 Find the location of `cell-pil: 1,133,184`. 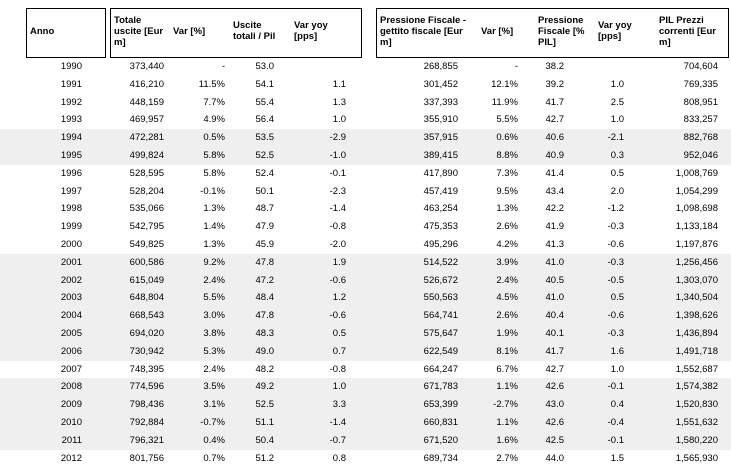

cell-pil: 1,133,184 is located at coordinates (696, 227).